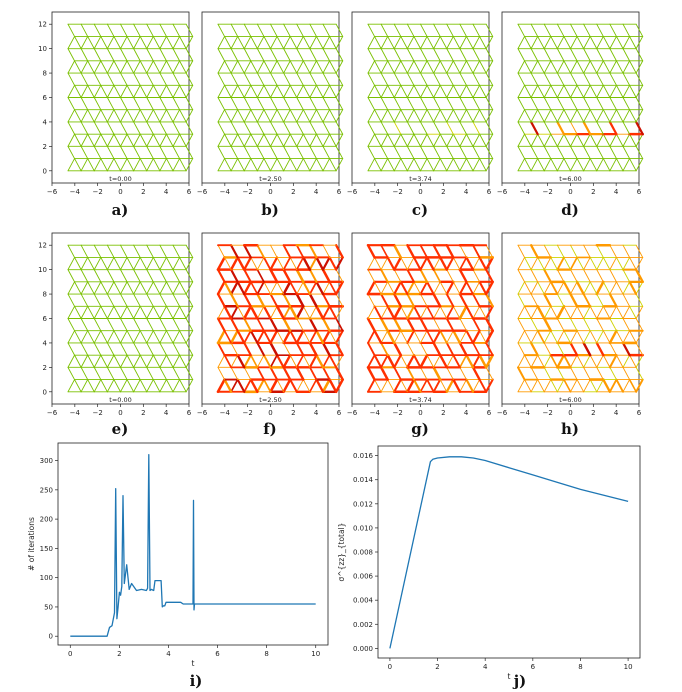  I want to click on plot-frame, so click(509, 552).